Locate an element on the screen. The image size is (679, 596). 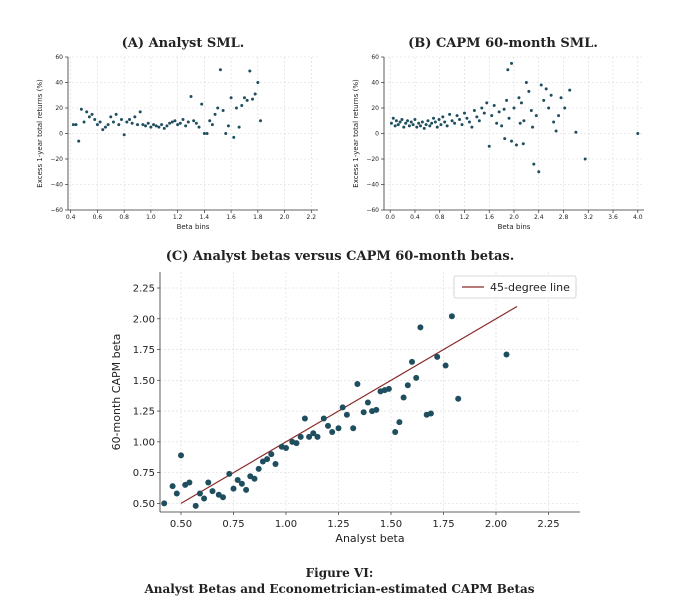
y-tick-label: 40 is located at coordinates (59, 83).